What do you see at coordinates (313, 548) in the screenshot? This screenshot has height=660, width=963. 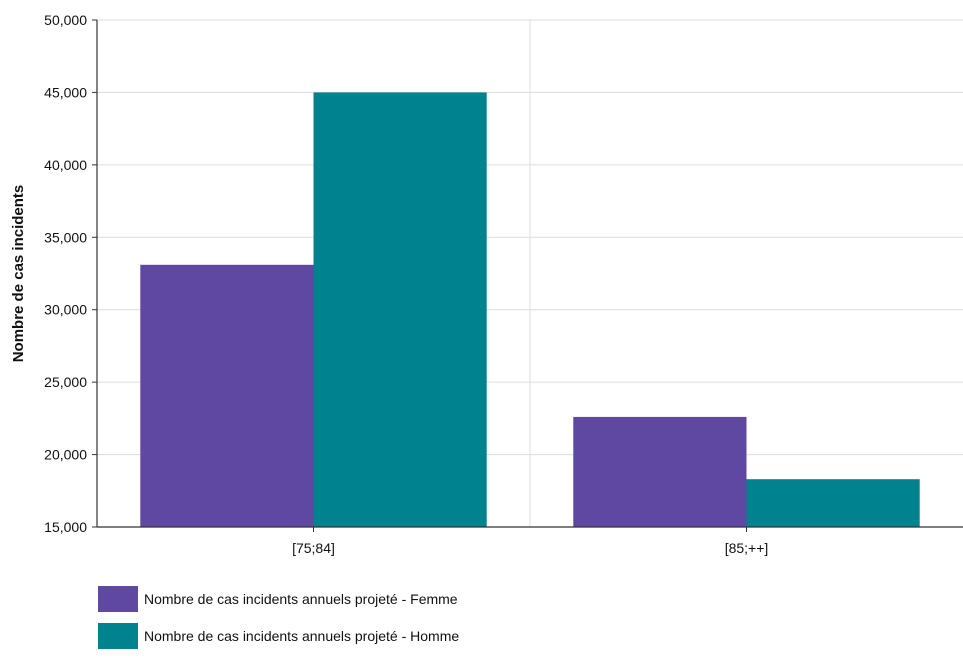 I see `x-tick-label-0: [75;84]` at bounding box center [313, 548].